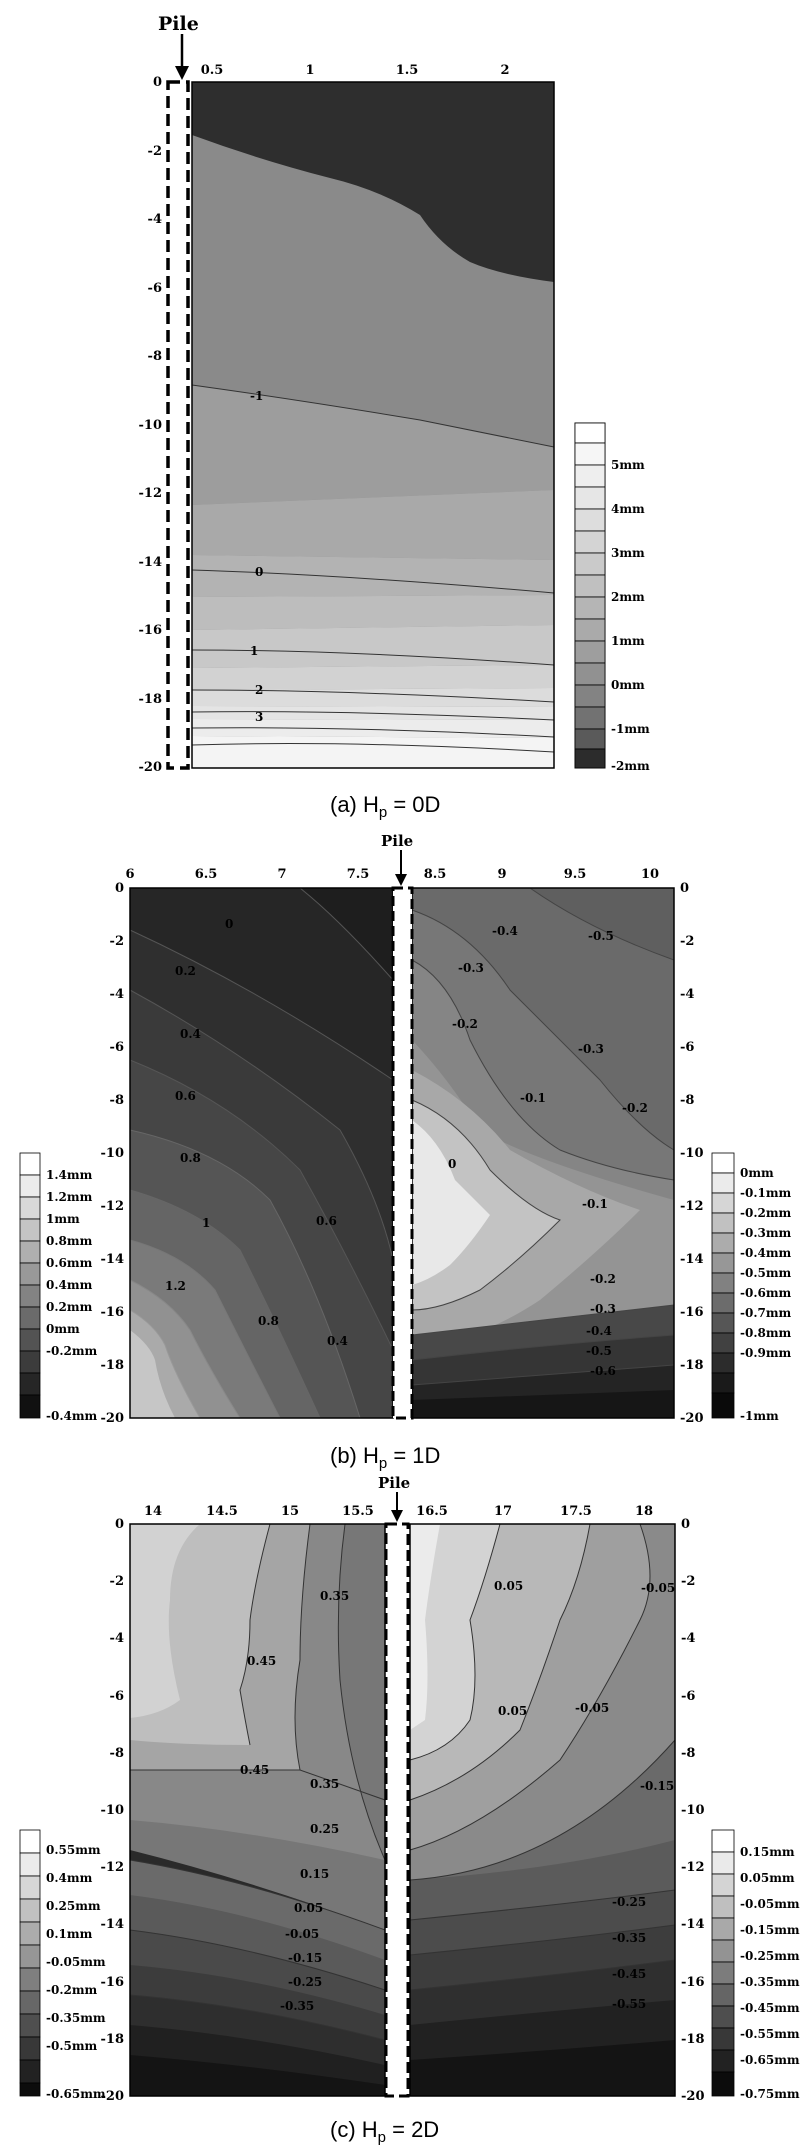 The width and height of the screenshot is (800, 2150). What do you see at coordinates (175, 1286) in the screenshot?
I see `contour-label: 1.2` at bounding box center [175, 1286].